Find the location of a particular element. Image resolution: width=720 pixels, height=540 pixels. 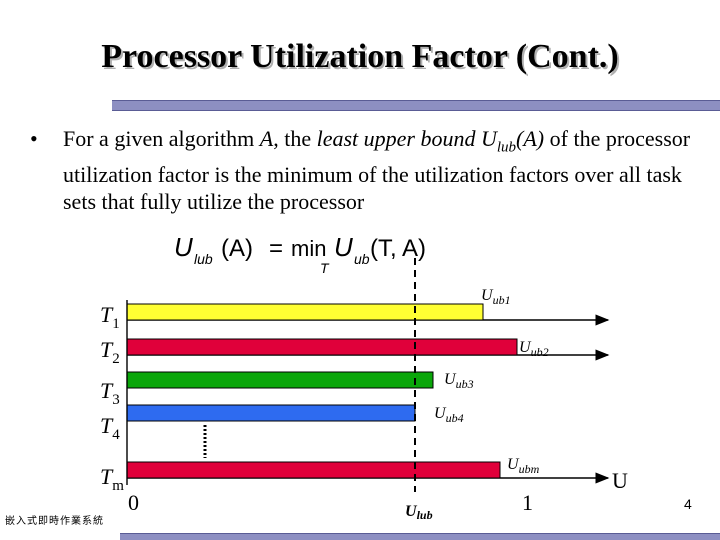

formula-rhs-sub: ub is located at coordinates (362, 259).